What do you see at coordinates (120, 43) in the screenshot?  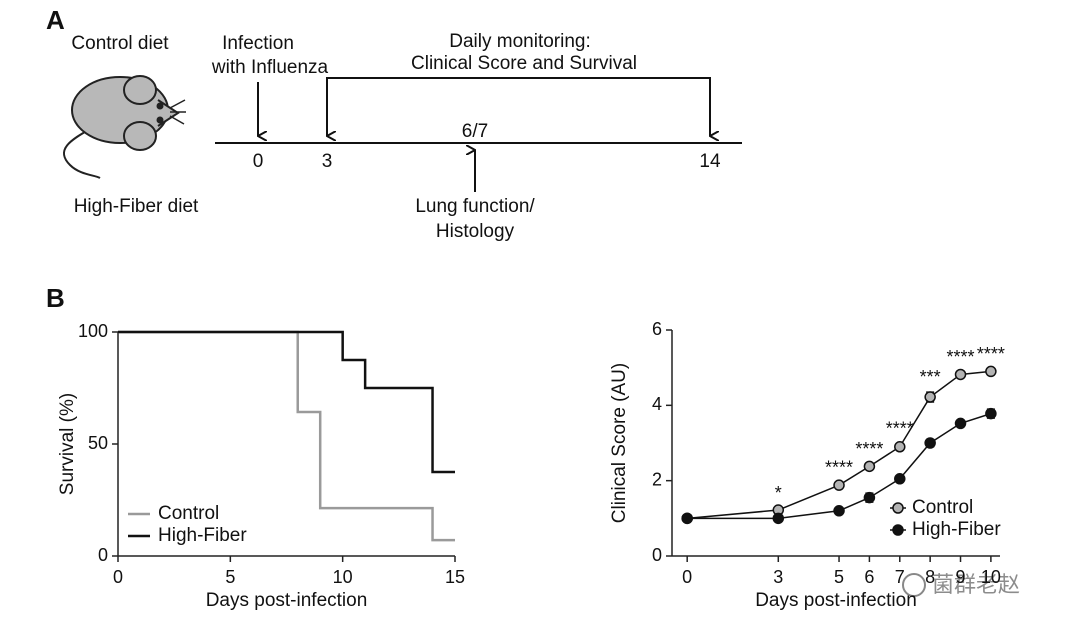 I see `diet-label: Control diet` at bounding box center [120, 43].